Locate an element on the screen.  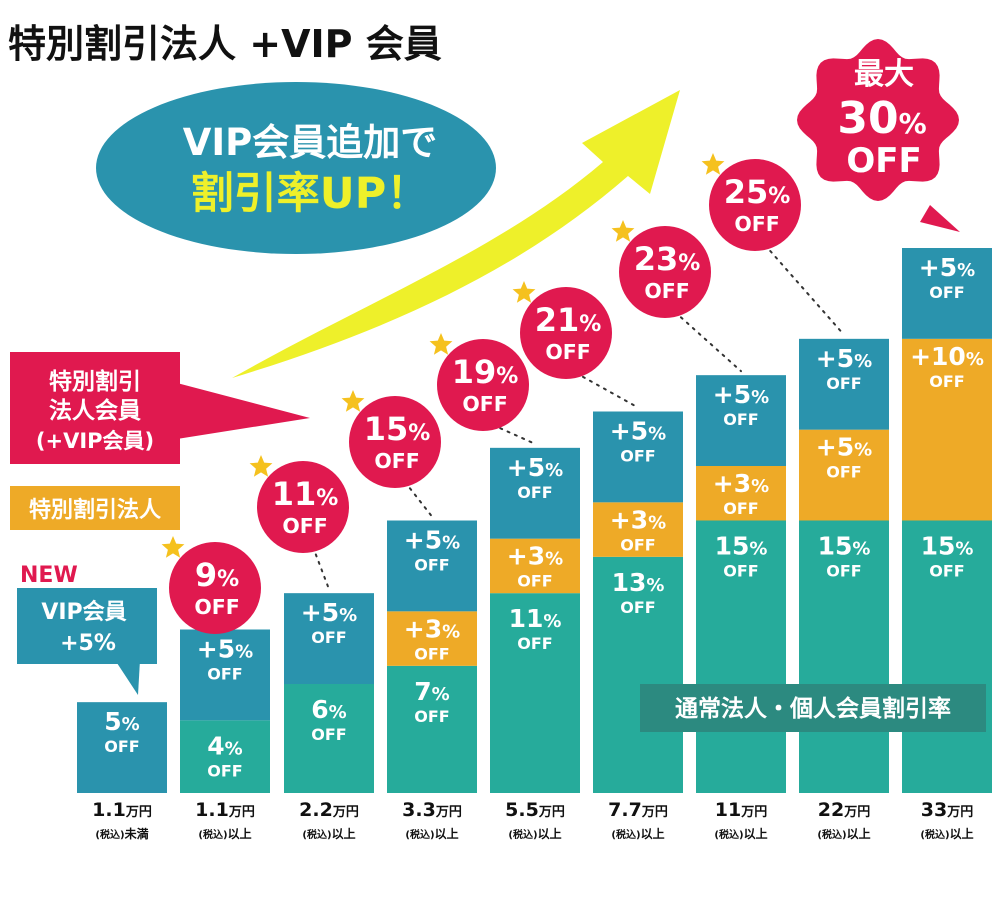
x-tick-label: 2.2万円(税込)以上 is located at coordinates (329, 820).